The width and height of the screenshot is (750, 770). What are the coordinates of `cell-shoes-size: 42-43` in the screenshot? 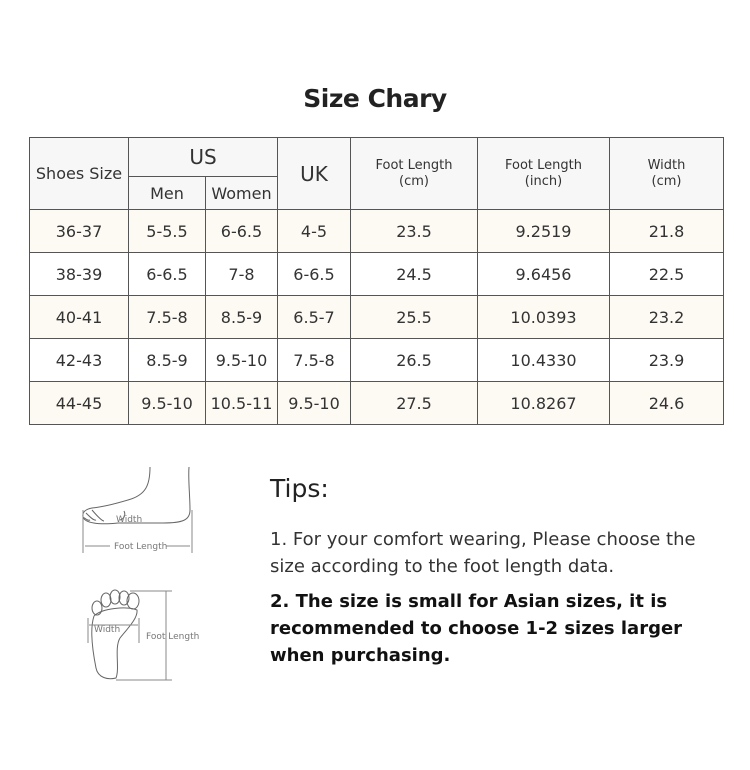 It's located at (79, 360).